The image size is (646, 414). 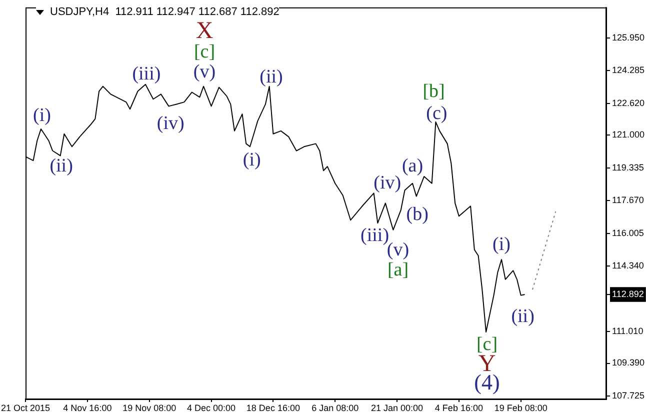 I want to click on y-tick-label: 119.335, so click(x=628, y=167).